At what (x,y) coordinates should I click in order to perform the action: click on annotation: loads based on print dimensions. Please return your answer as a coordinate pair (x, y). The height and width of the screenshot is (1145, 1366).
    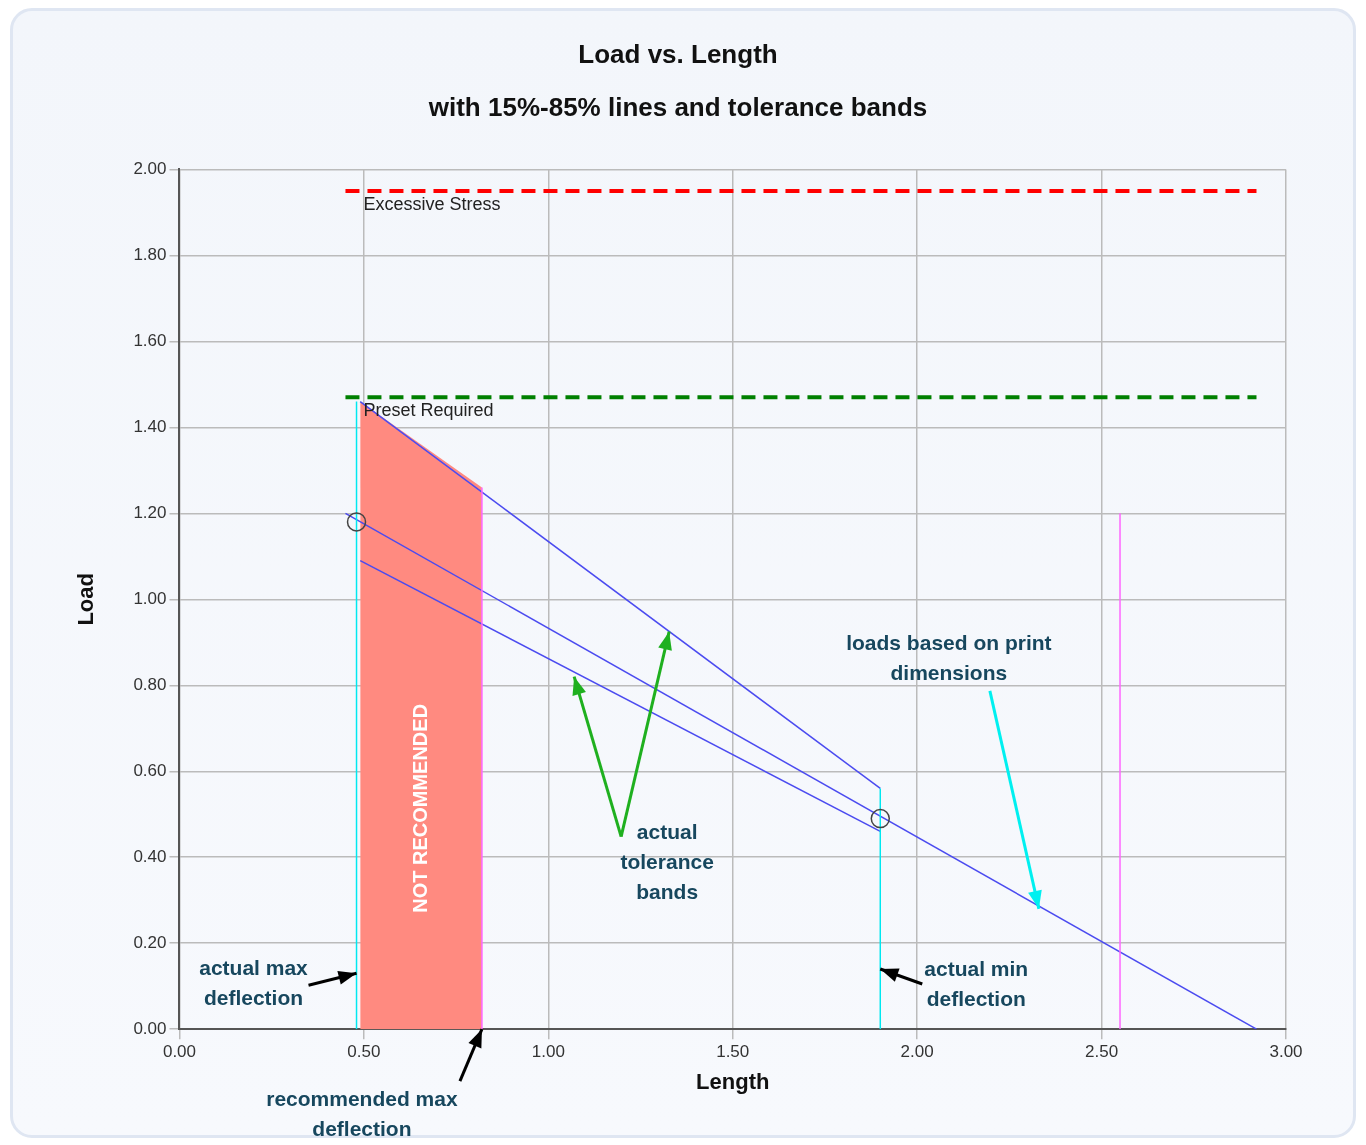
    Looking at the image, I should click on (949, 657).